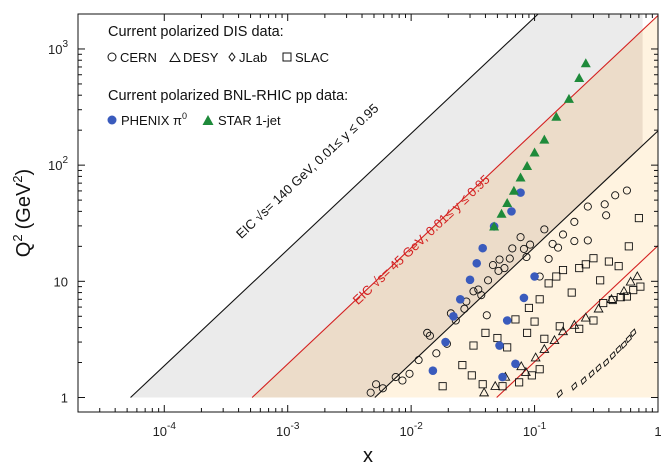 The width and height of the screenshot is (664, 471). Describe the element at coordinates (535, 430) in the screenshot. I see `x-tick-label: 10⁻¹` at that location.